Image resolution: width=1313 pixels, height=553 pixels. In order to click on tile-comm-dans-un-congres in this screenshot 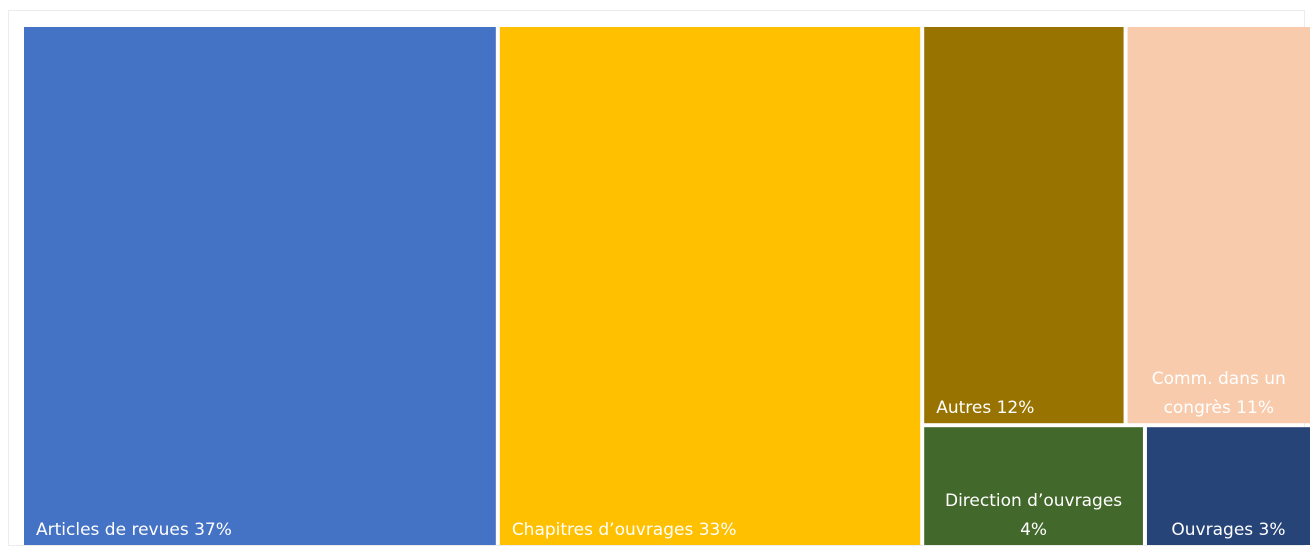, I will do `click(1218, 225)`.